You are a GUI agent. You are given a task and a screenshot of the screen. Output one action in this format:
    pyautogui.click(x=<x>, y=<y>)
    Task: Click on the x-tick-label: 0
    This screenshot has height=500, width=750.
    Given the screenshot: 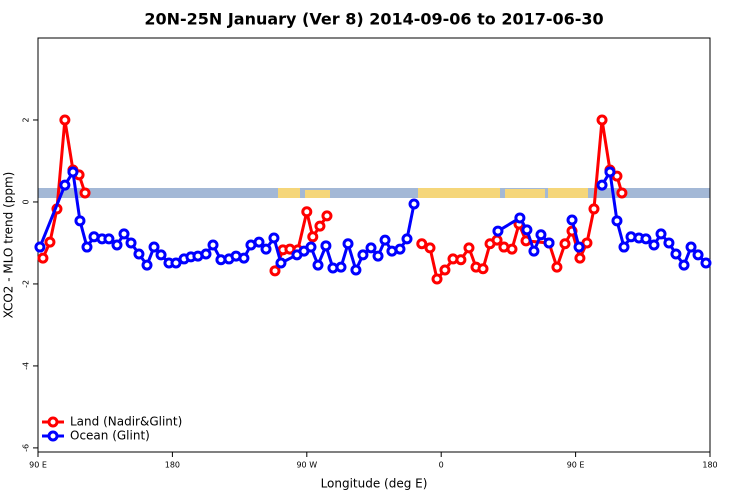 What is the action you would take?
    pyautogui.click(x=441, y=465)
    